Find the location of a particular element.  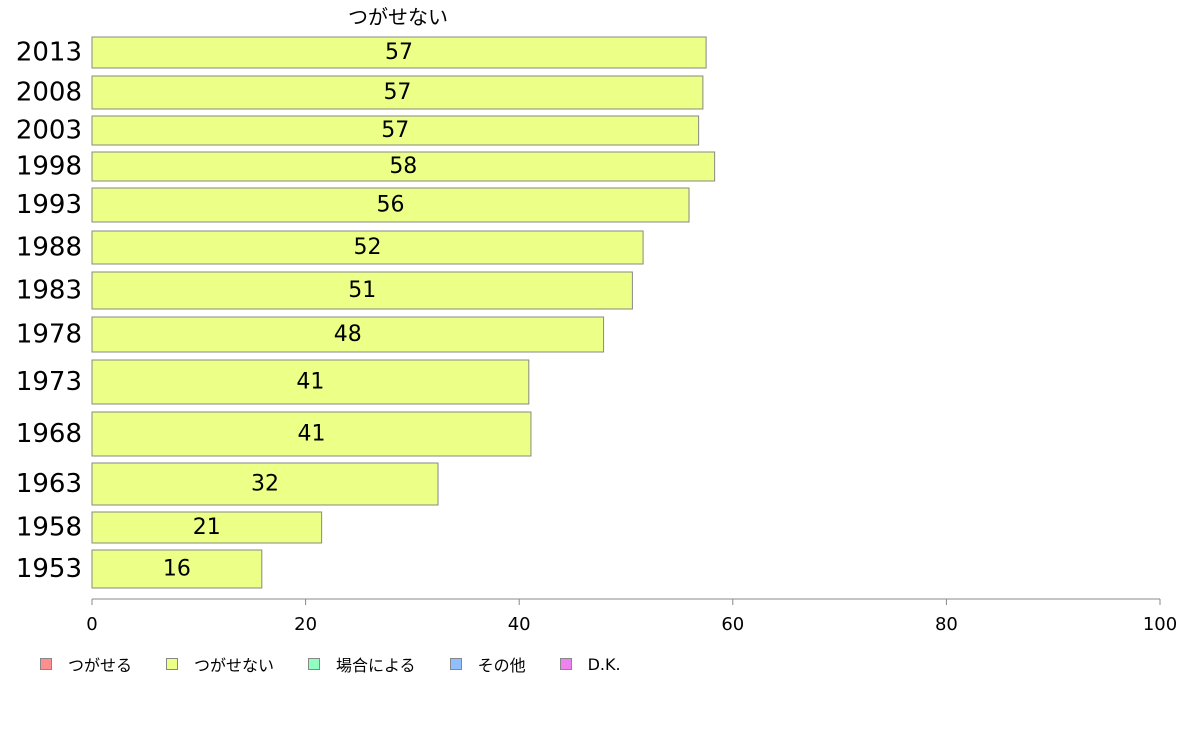

bar-2013 is located at coordinates (399, 52).